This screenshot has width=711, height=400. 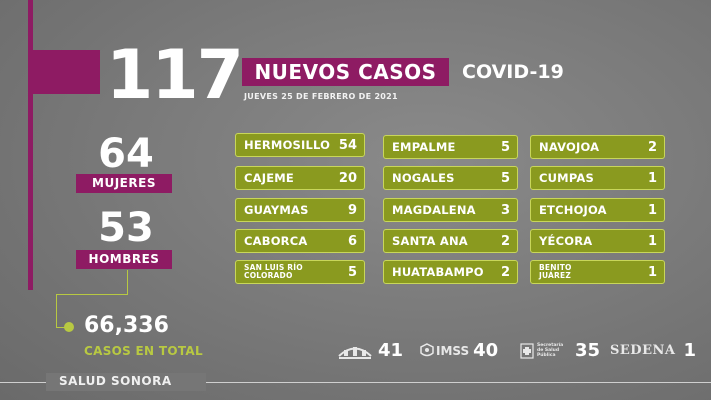 I want to click on salud-publica-logo-icon, so click(x=527, y=350).